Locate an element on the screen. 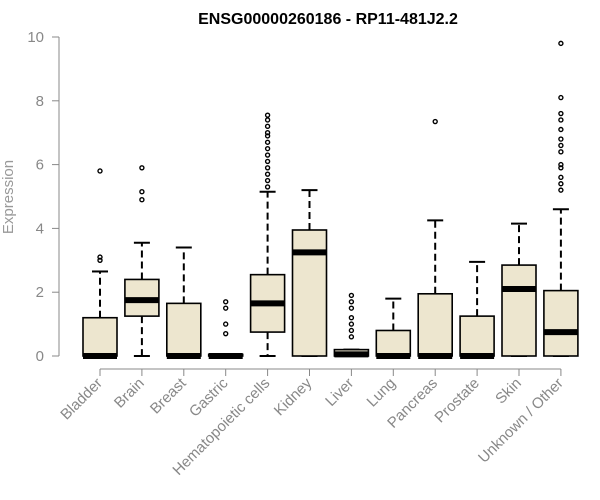 This screenshot has height=500, width=600. y-tick-label-4: 8 is located at coordinates (40, 101).